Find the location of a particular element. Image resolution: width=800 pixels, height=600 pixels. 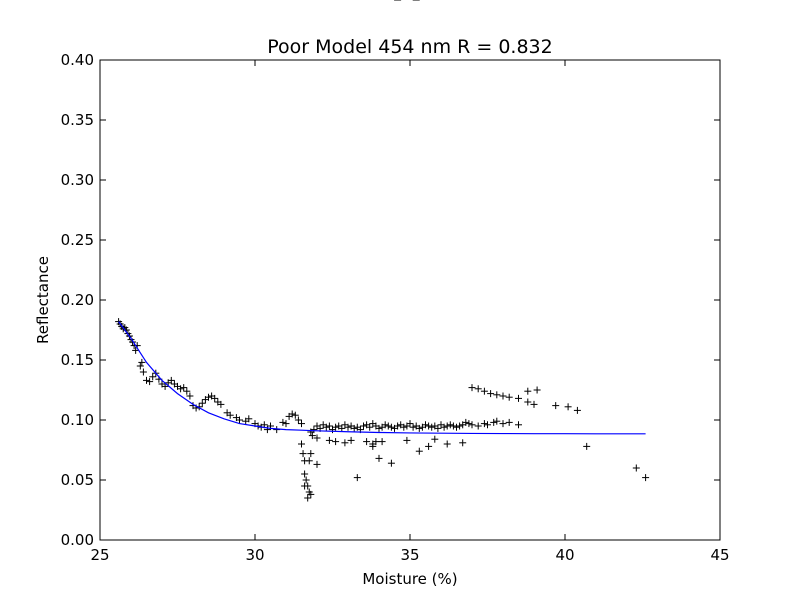

y-tick-label: 0.30 is located at coordinates (77, 180).